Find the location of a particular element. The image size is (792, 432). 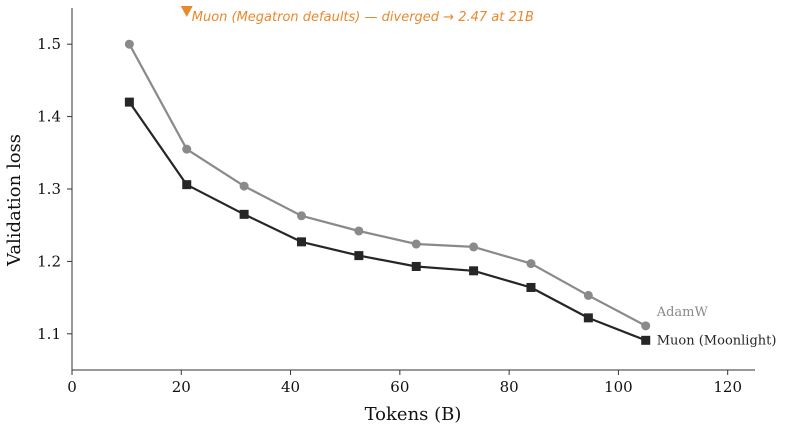

x-ticks: 0 20 40 60 80 100 120 is located at coordinates (404, 383).